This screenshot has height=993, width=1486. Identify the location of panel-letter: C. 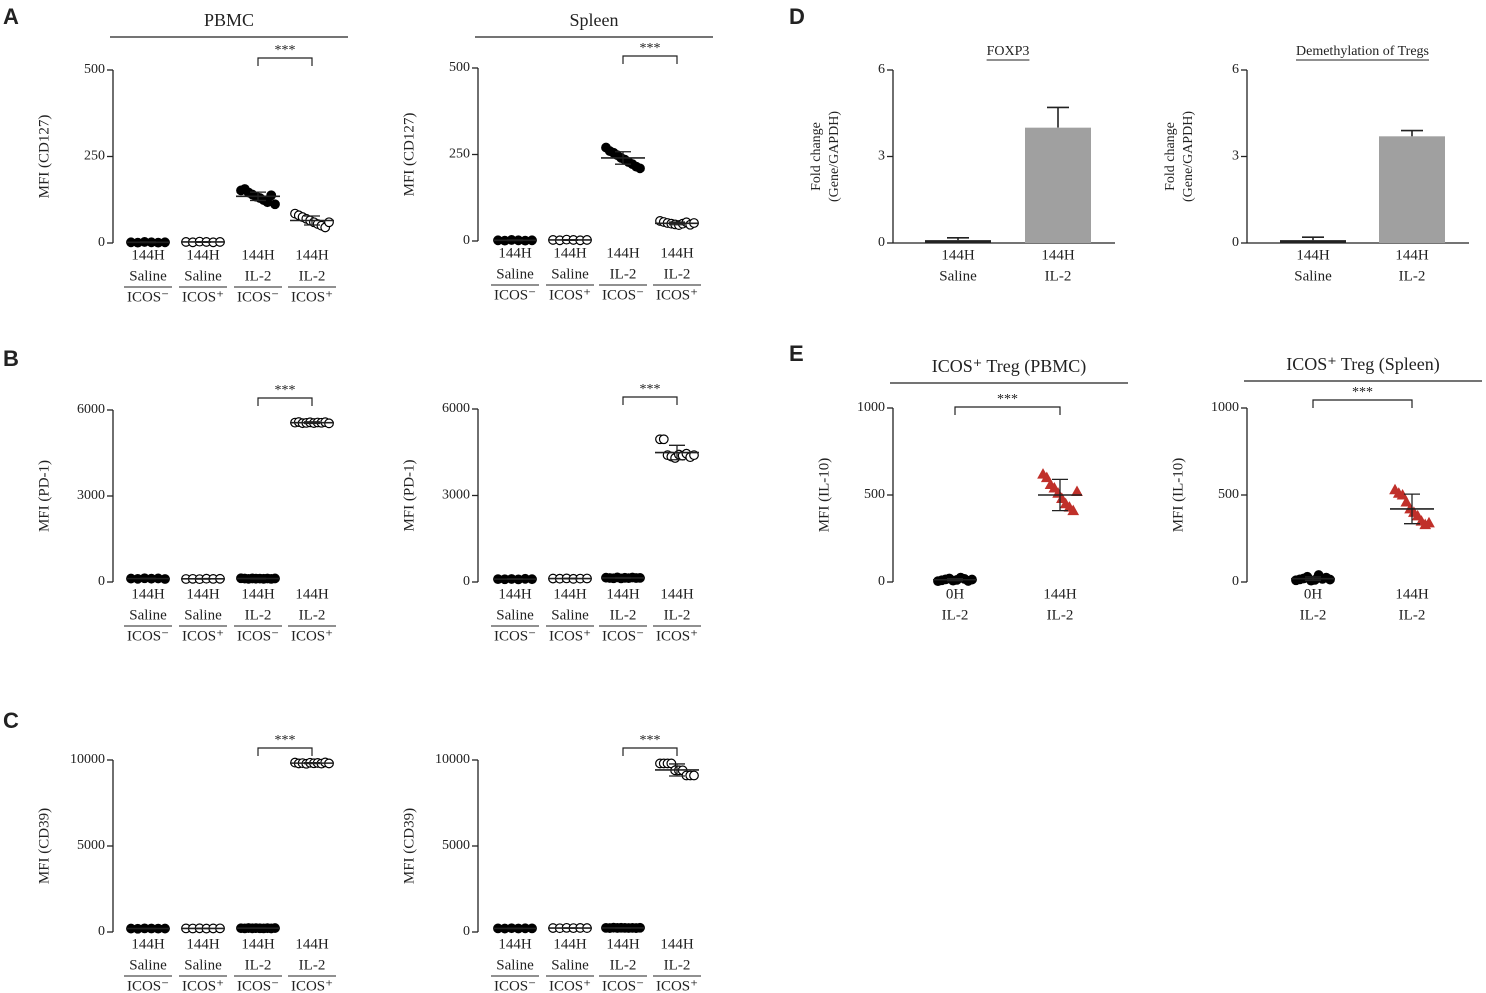
(11, 720).